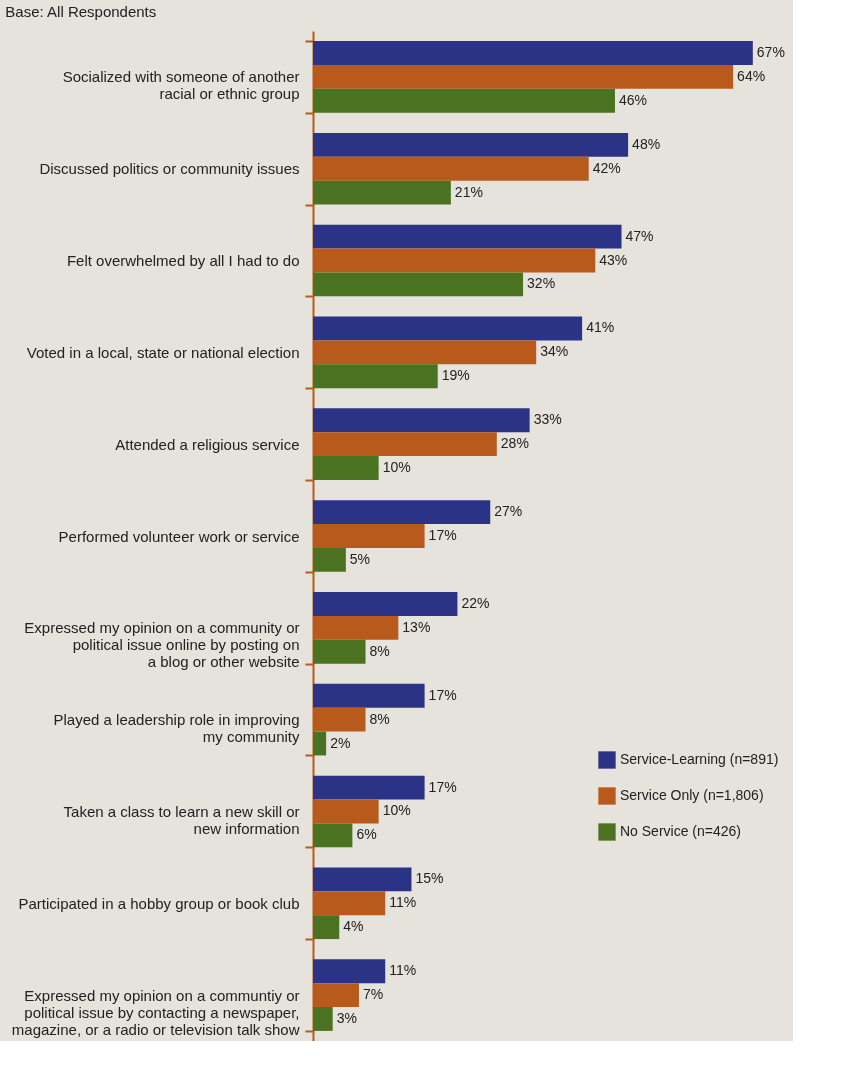 The width and height of the screenshot is (861, 1073). Describe the element at coordinates (176, 728) in the screenshot. I see `y-tick-label: Played a leadership role in improving my community` at that location.